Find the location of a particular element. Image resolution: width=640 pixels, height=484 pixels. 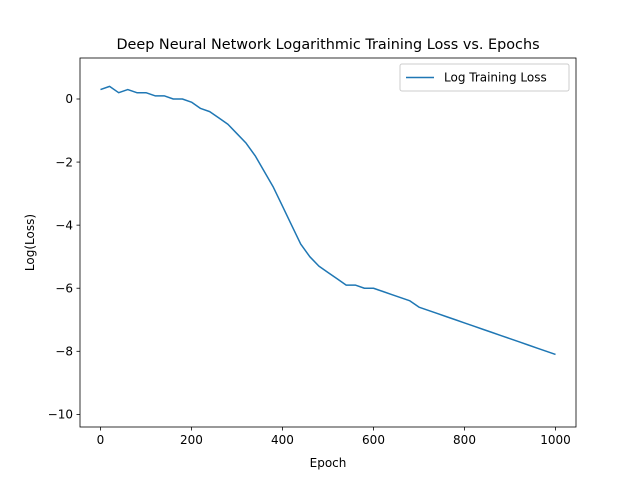

y-tick-label: −4 is located at coordinates (64, 225).